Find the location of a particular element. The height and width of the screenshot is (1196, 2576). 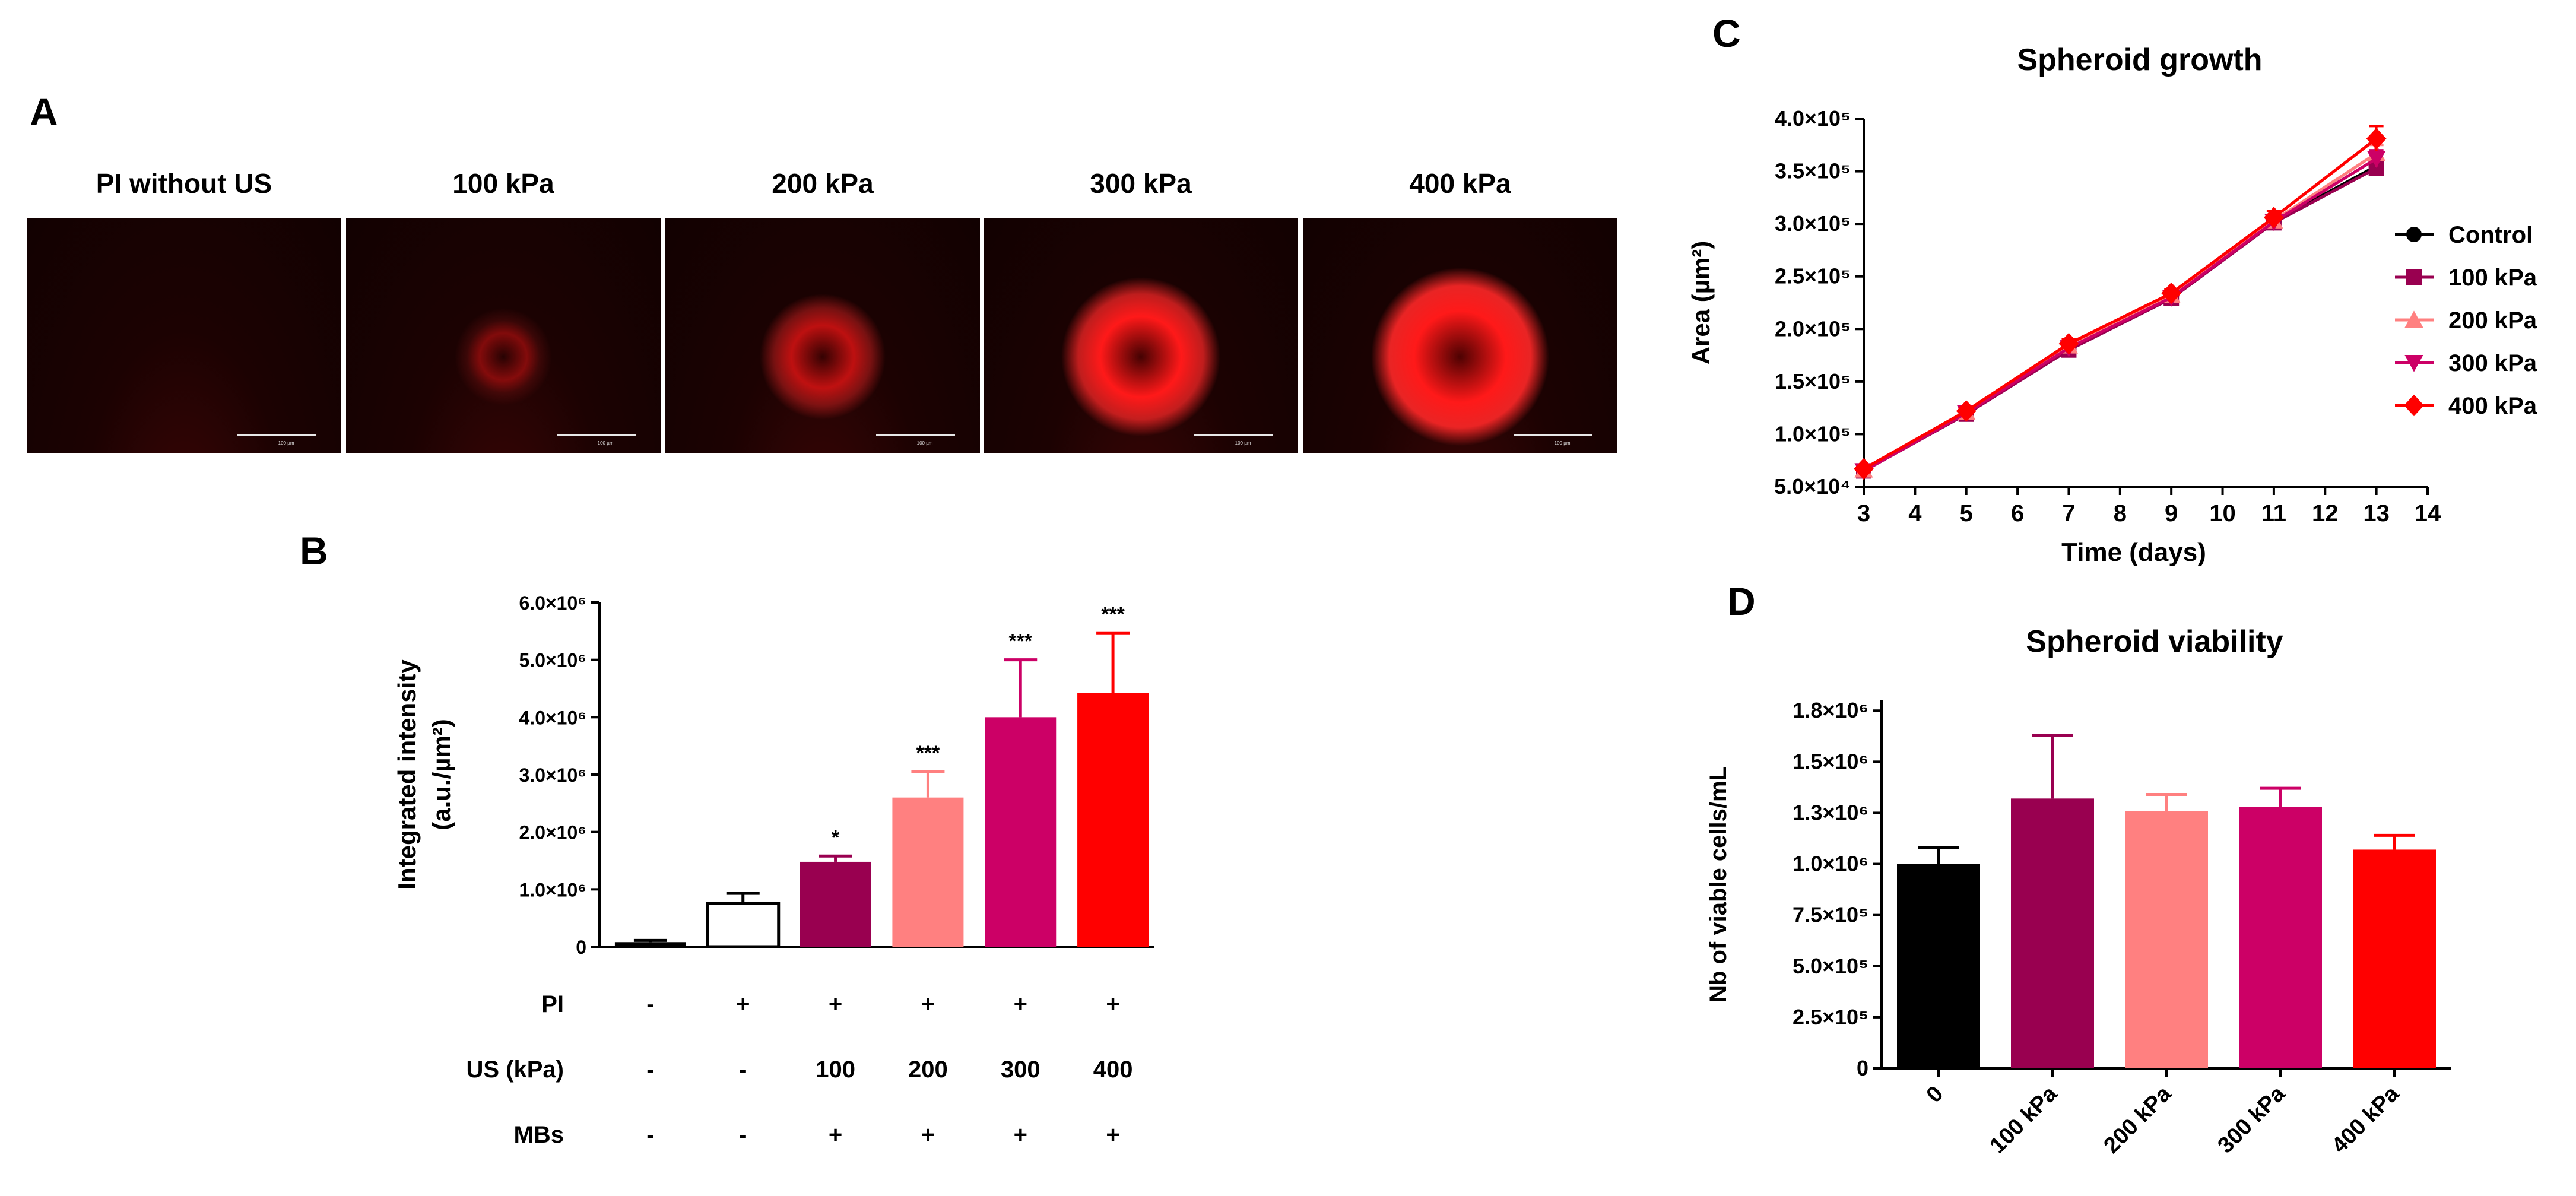

y-tick-label: 1.0×10⁶ is located at coordinates (553, 889).